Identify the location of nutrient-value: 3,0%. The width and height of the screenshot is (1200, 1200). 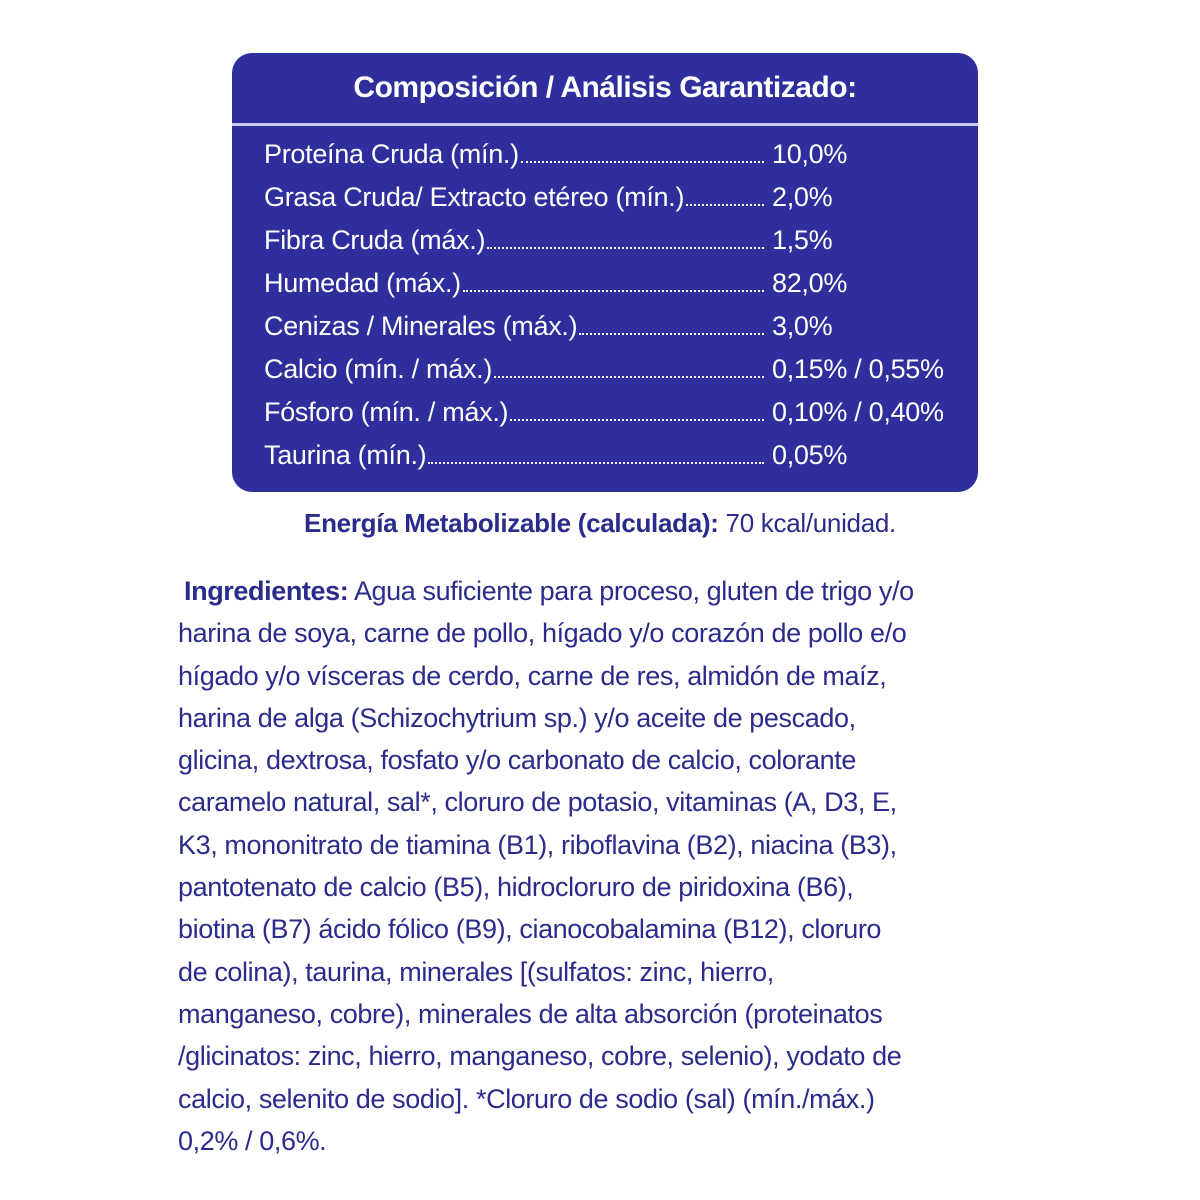
(802, 326).